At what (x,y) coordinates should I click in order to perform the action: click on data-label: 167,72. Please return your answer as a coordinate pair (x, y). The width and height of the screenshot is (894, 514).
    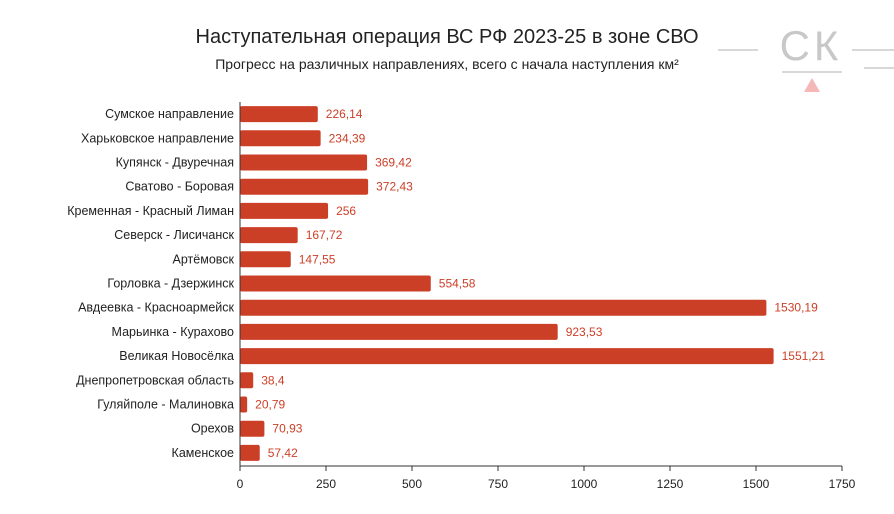
    Looking at the image, I should click on (324, 235).